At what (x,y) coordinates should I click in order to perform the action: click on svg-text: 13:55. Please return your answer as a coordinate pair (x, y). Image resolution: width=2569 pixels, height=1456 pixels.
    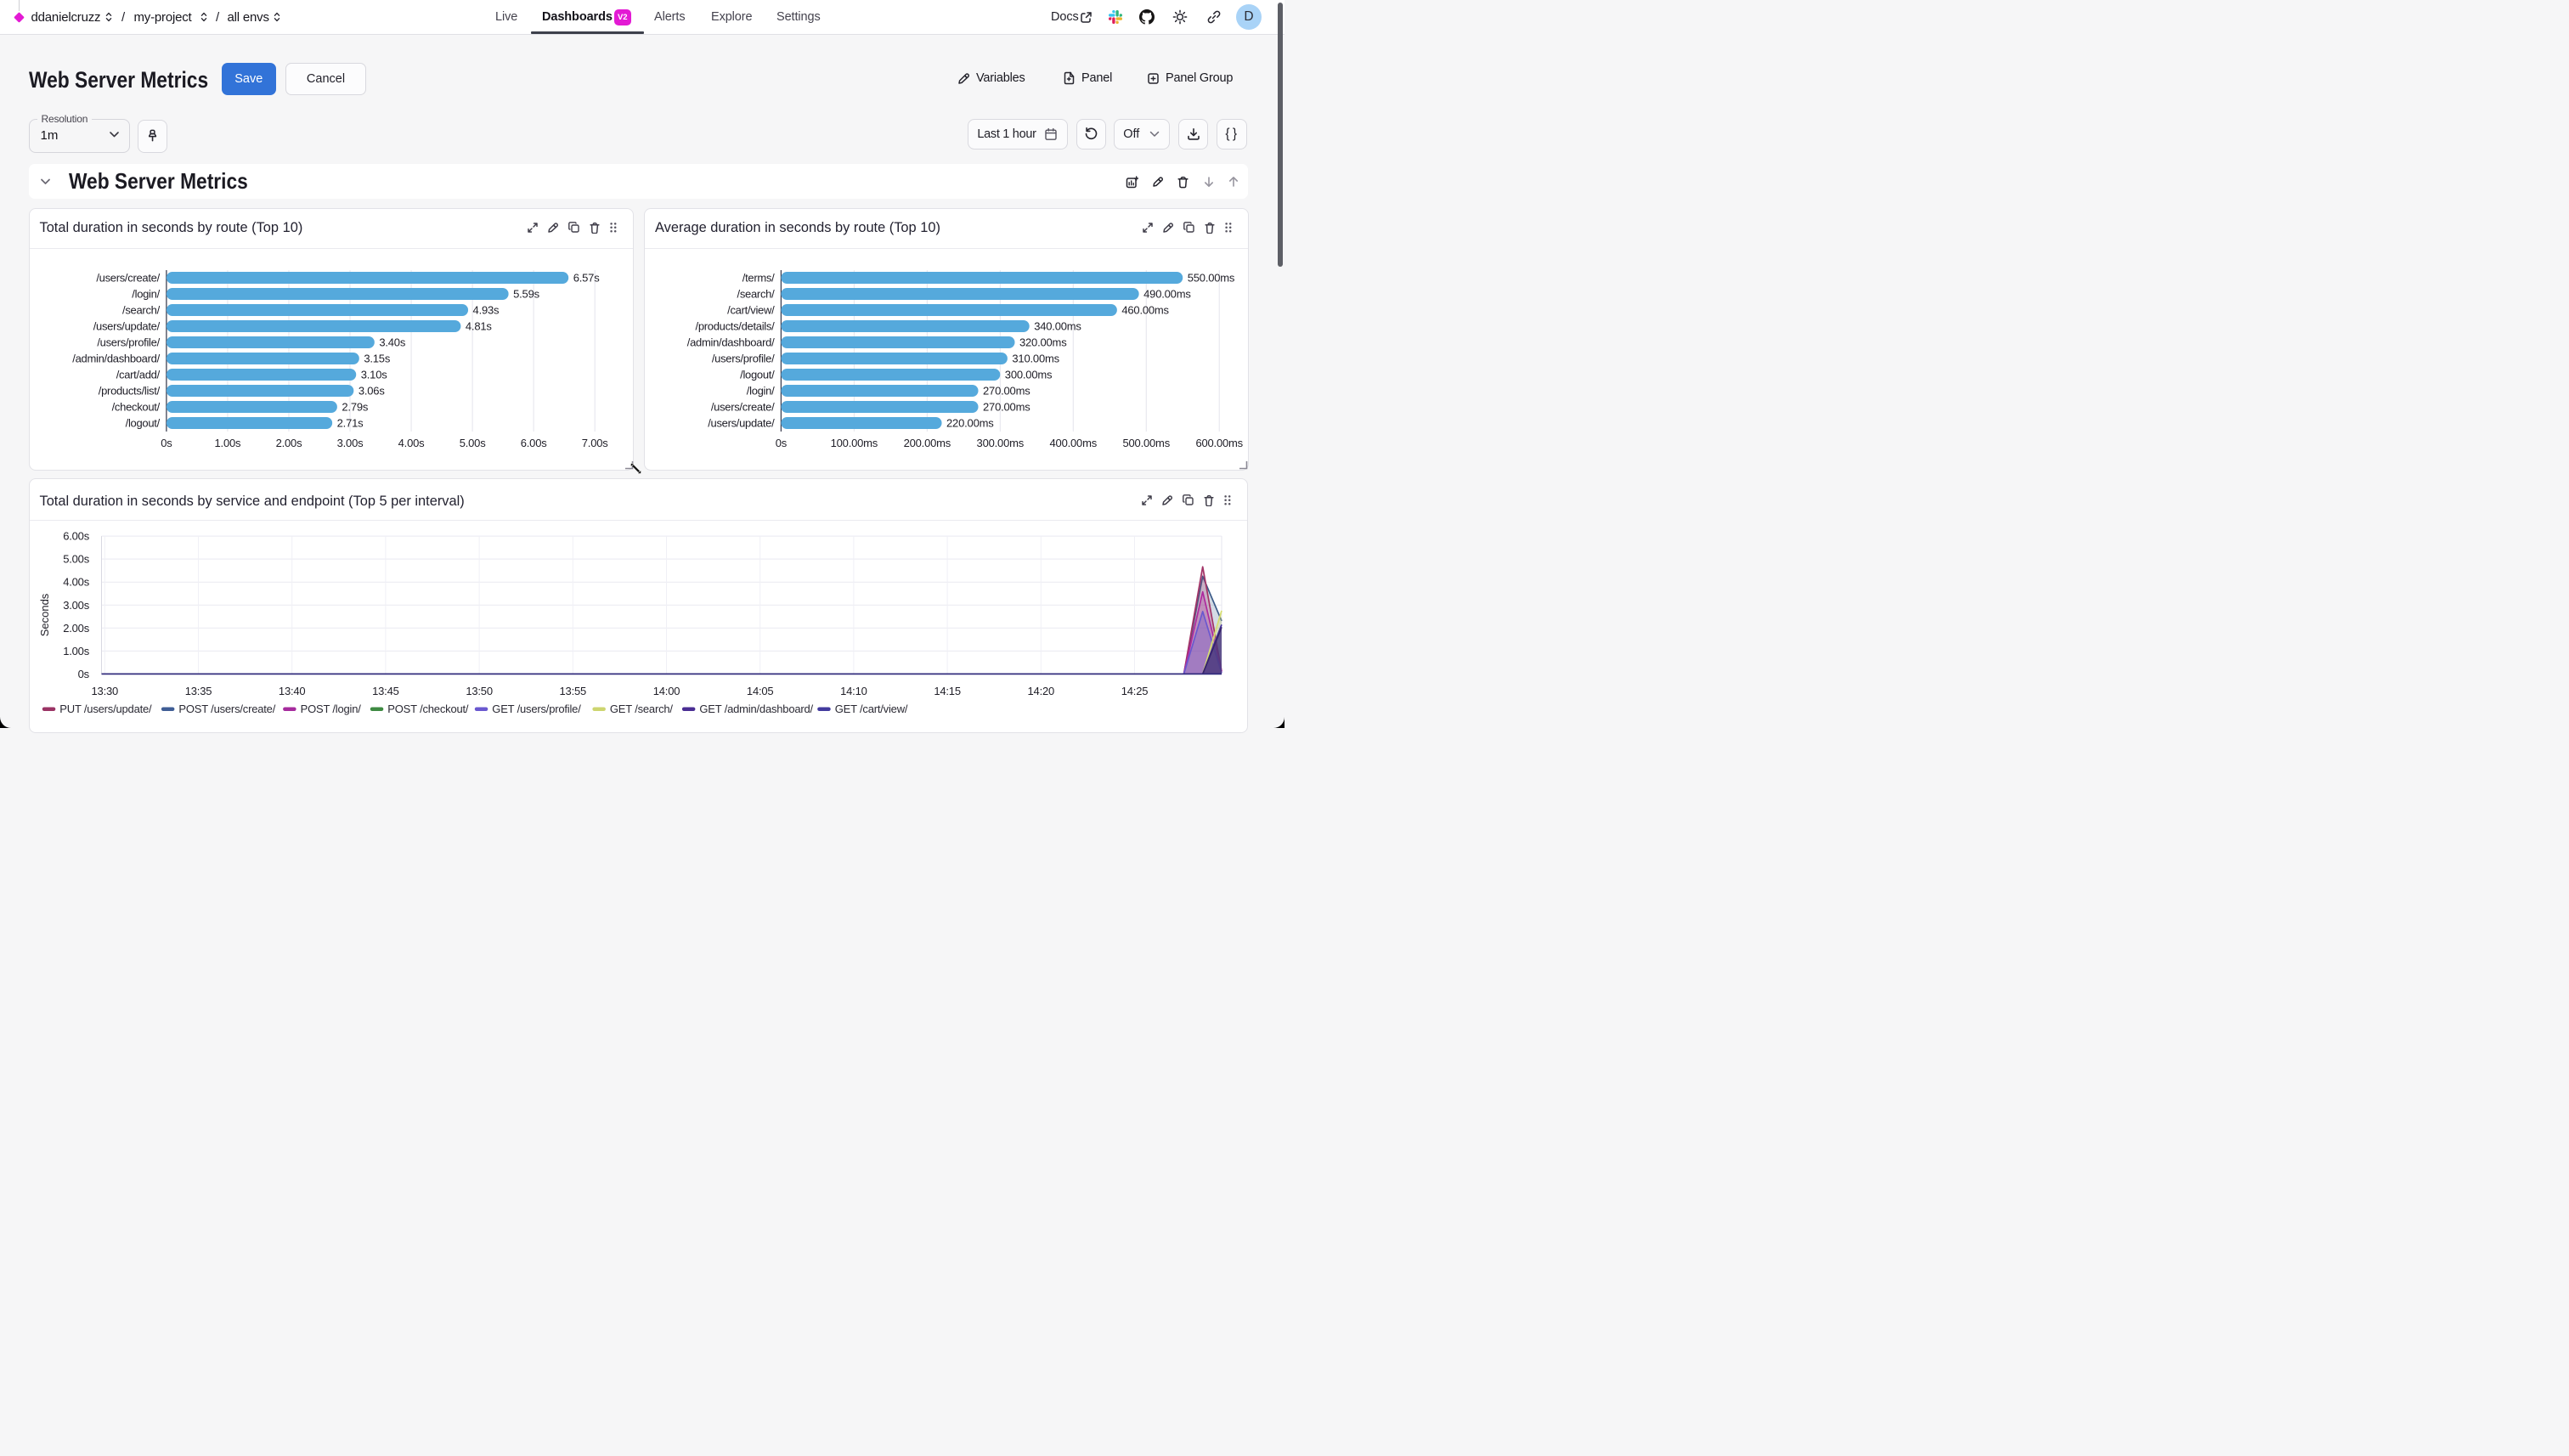
    Looking at the image, I should click on (573, 691).